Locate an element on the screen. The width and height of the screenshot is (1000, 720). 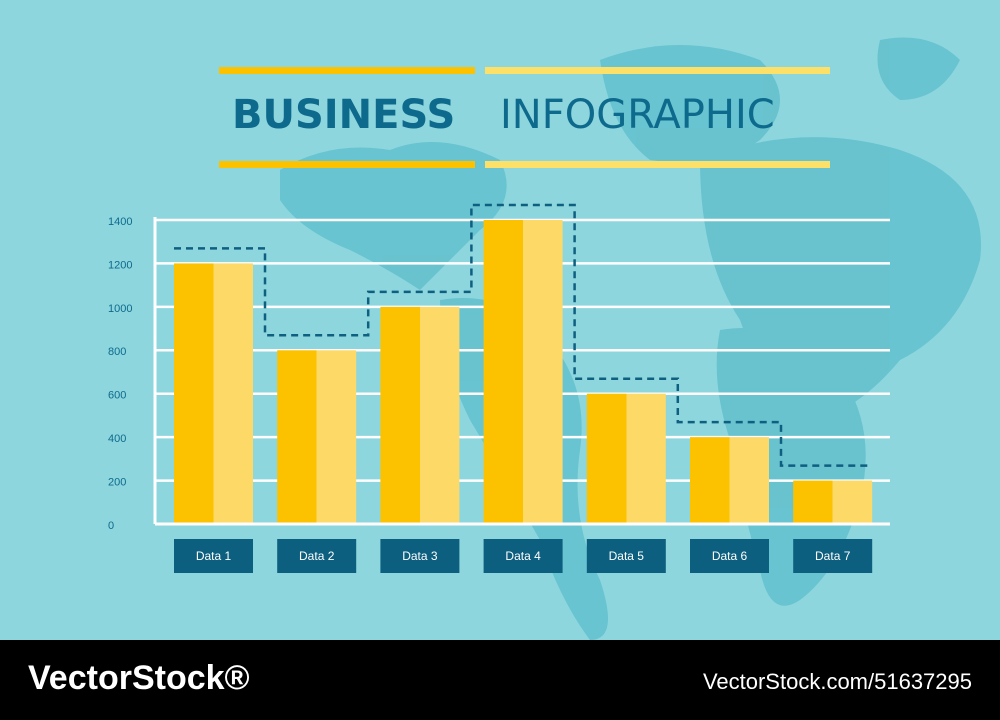
y-tick-label: 1200 is located at coordinates (120, 265).